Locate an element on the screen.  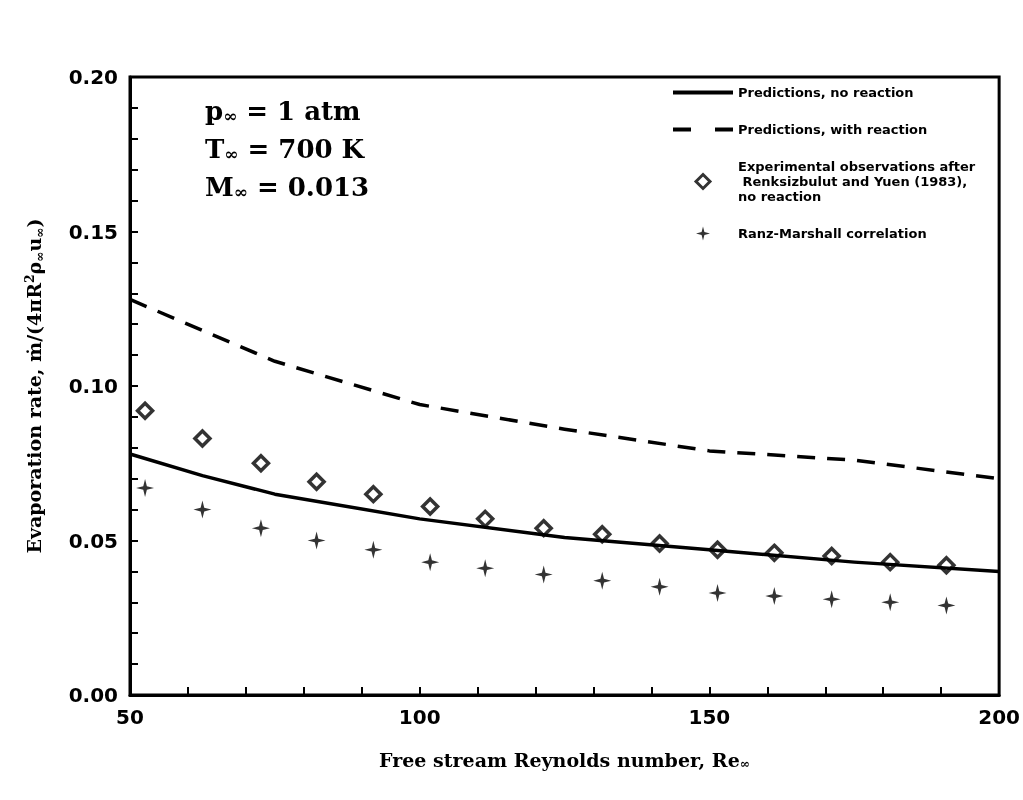
y-tick-label: 0.10 is located at coordinates (93, 386).